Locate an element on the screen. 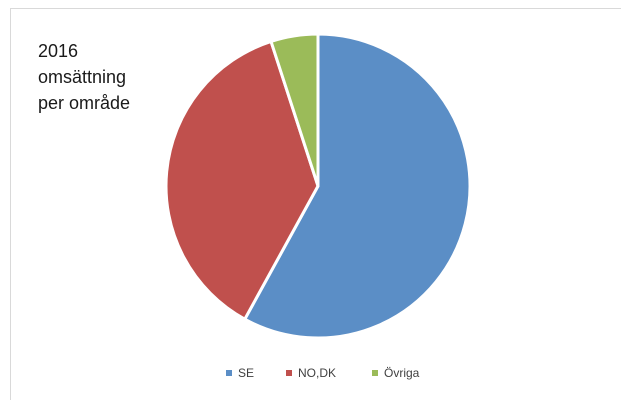  chart-title-line-2: omsättning is located at coordinates (82, 77).